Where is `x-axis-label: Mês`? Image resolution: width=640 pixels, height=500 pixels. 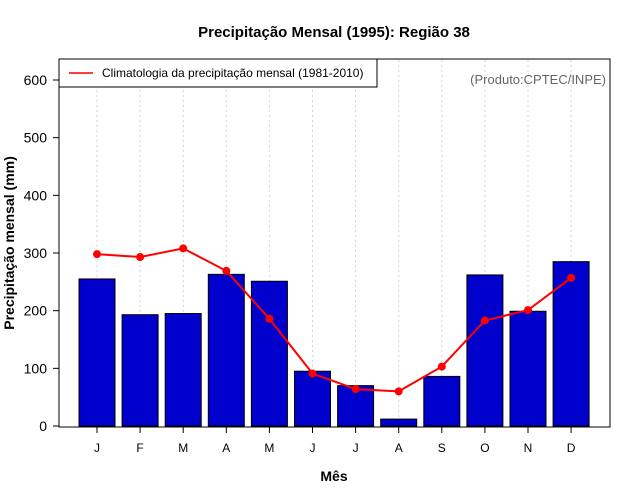 x-axis-label: Mês is located at coordinates (333, 476).